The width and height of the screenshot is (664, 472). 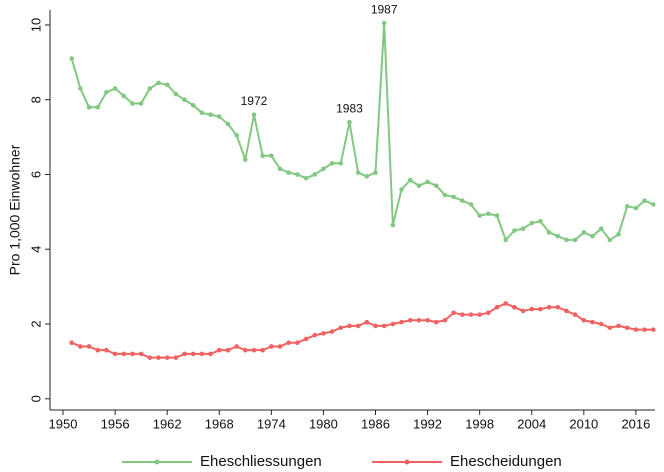 I want to click on y-tick-label: 10, so click(x=35, y=25).